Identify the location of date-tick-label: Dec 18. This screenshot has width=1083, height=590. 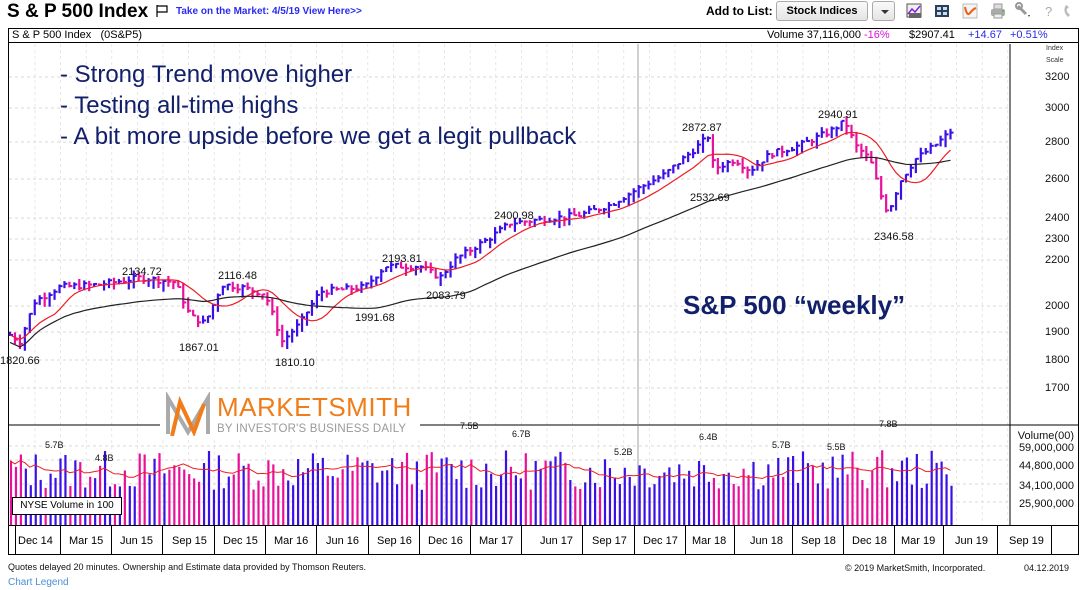
(869, 541).